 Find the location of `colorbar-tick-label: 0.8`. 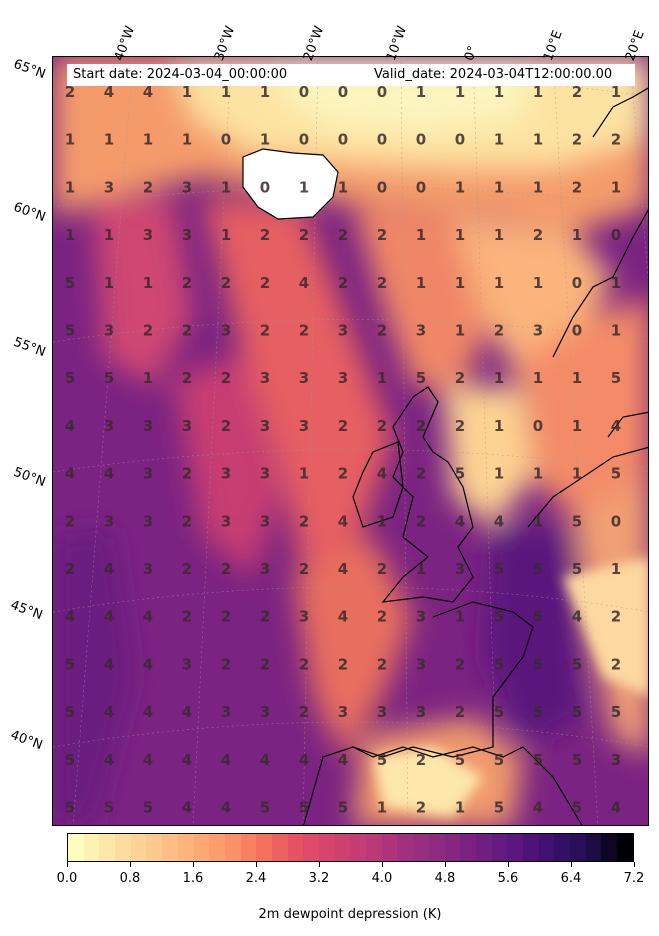

colorbar-tick-label: 0.8 is located at coordinates (130, 878).